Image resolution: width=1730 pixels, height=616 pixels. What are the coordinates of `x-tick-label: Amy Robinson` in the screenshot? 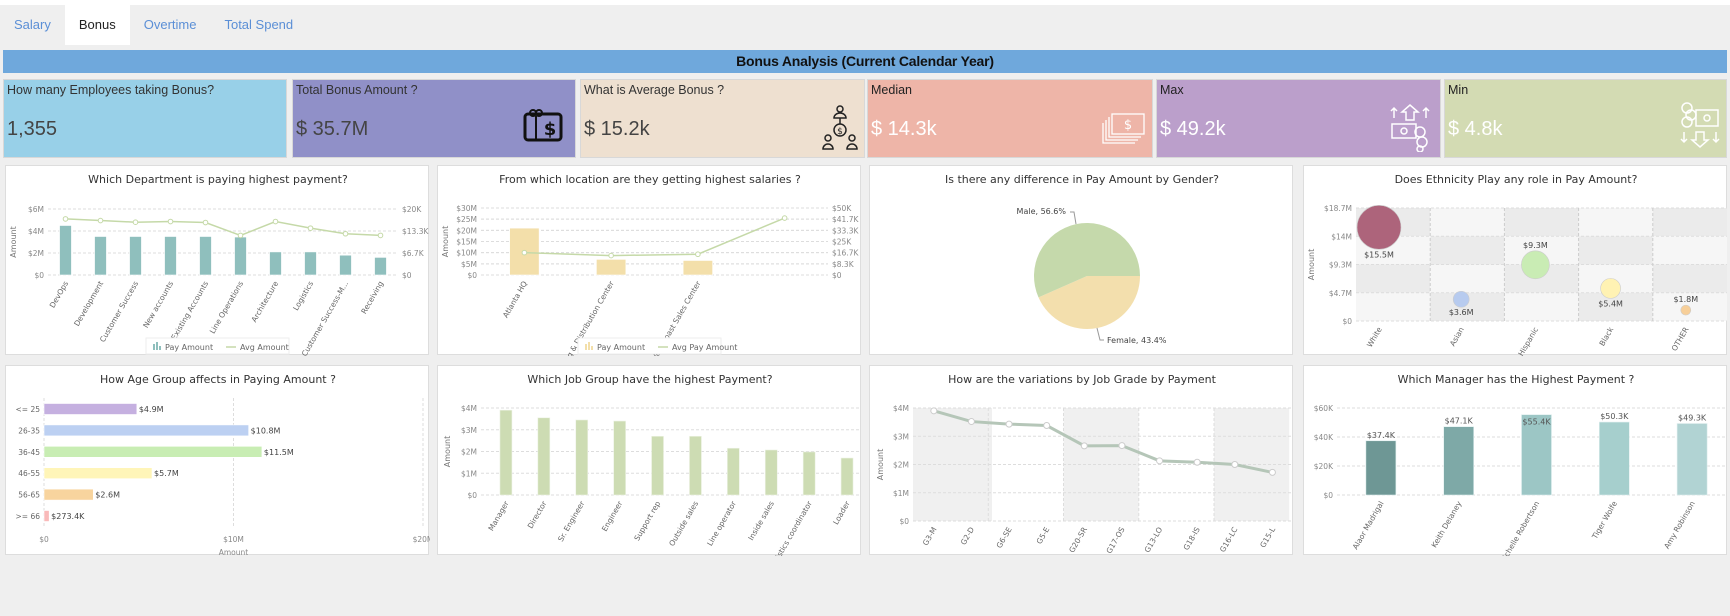 It's located at (1679, 524).